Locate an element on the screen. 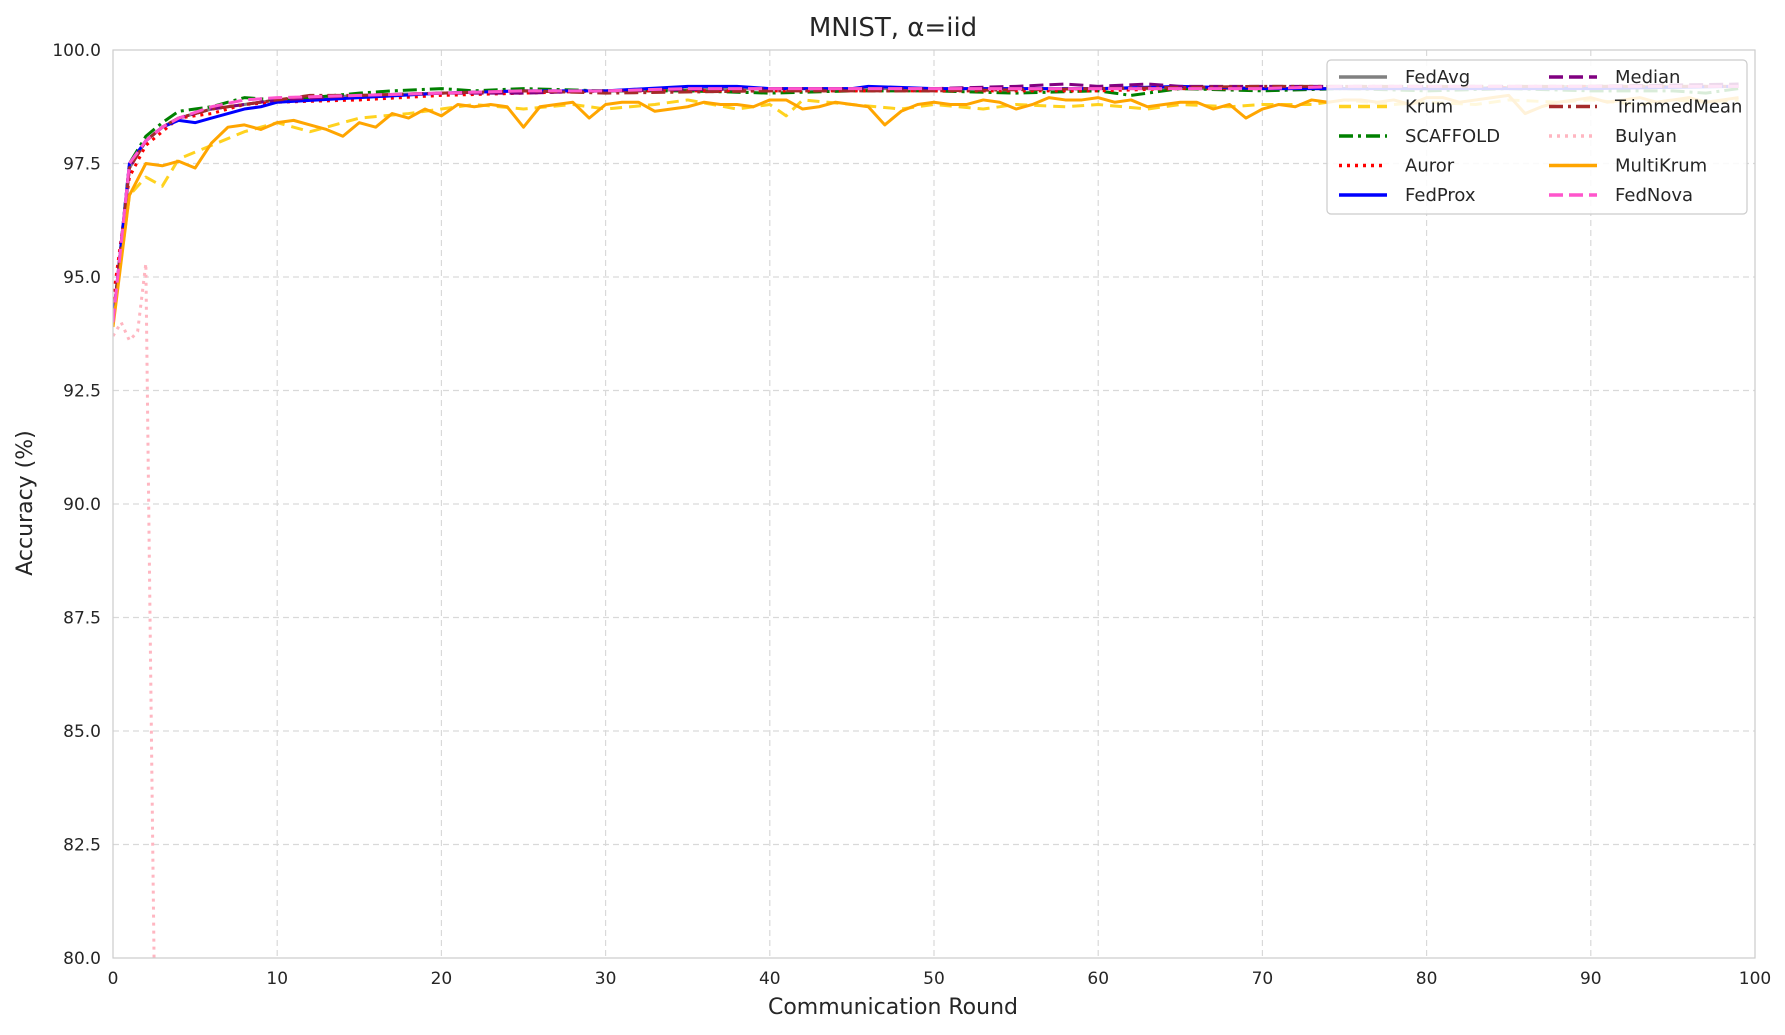 The image size is (1785, 1035). y-tick-label: 85.0 is located at coordinates (82, 732).